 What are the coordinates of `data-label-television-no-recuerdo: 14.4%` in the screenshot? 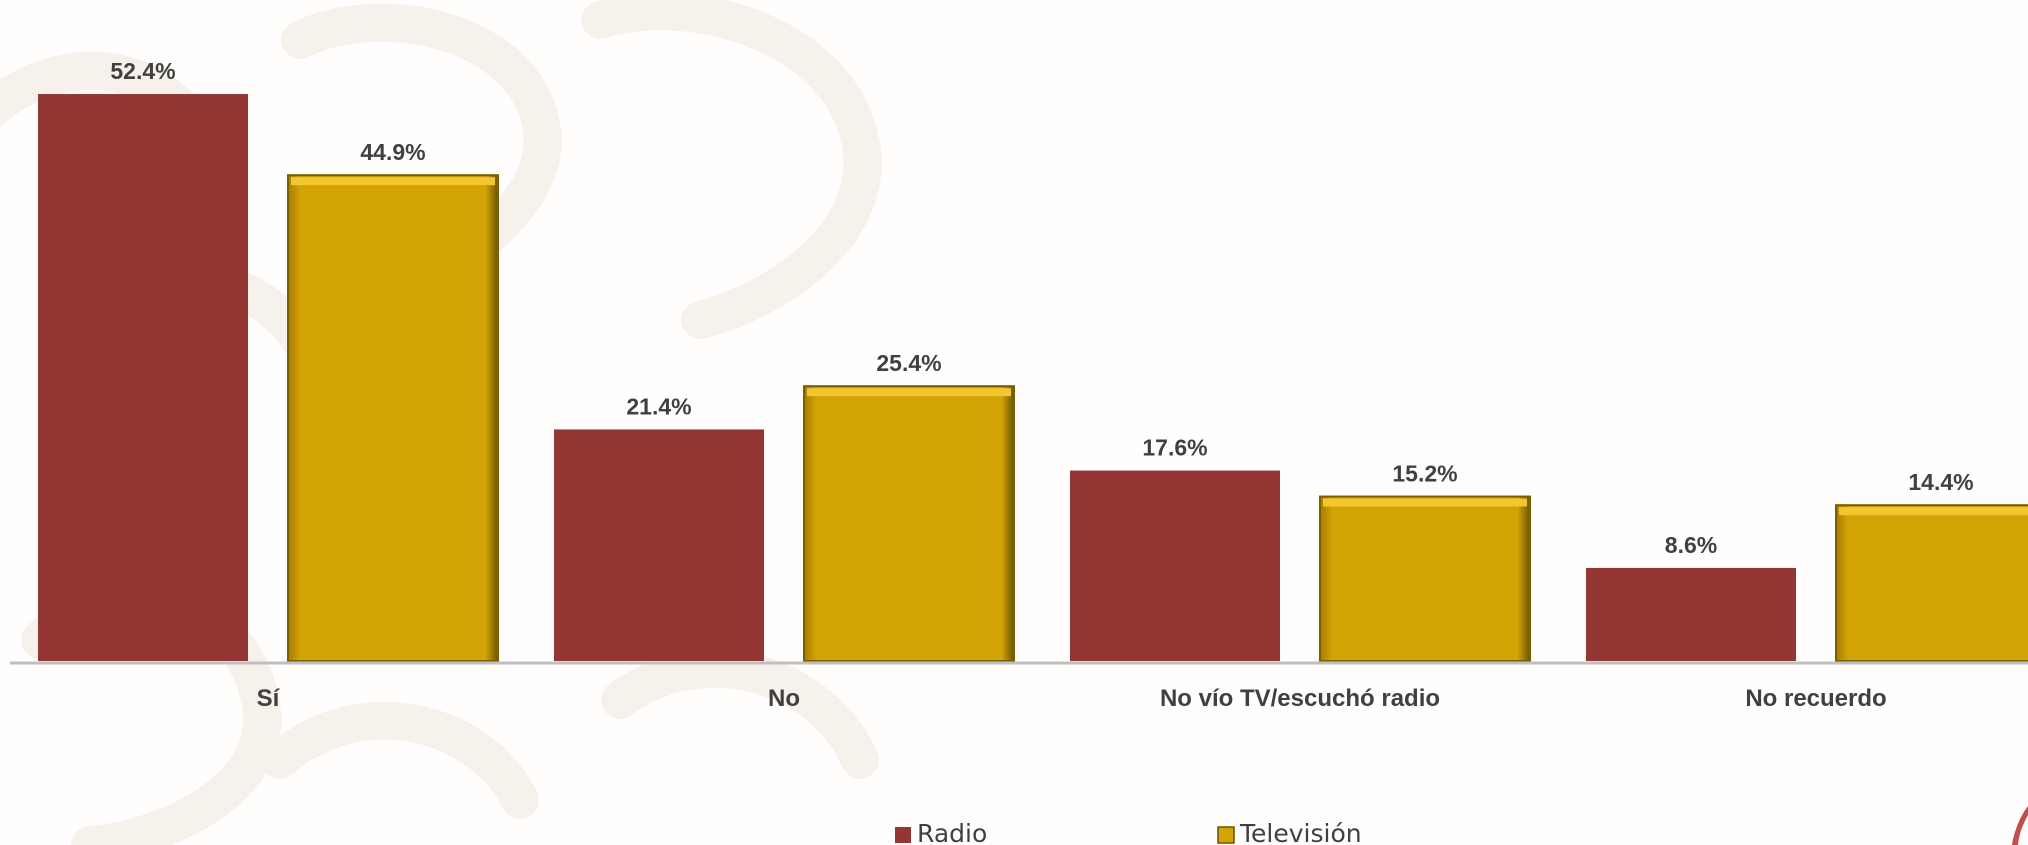 It's located at (1940, 482).